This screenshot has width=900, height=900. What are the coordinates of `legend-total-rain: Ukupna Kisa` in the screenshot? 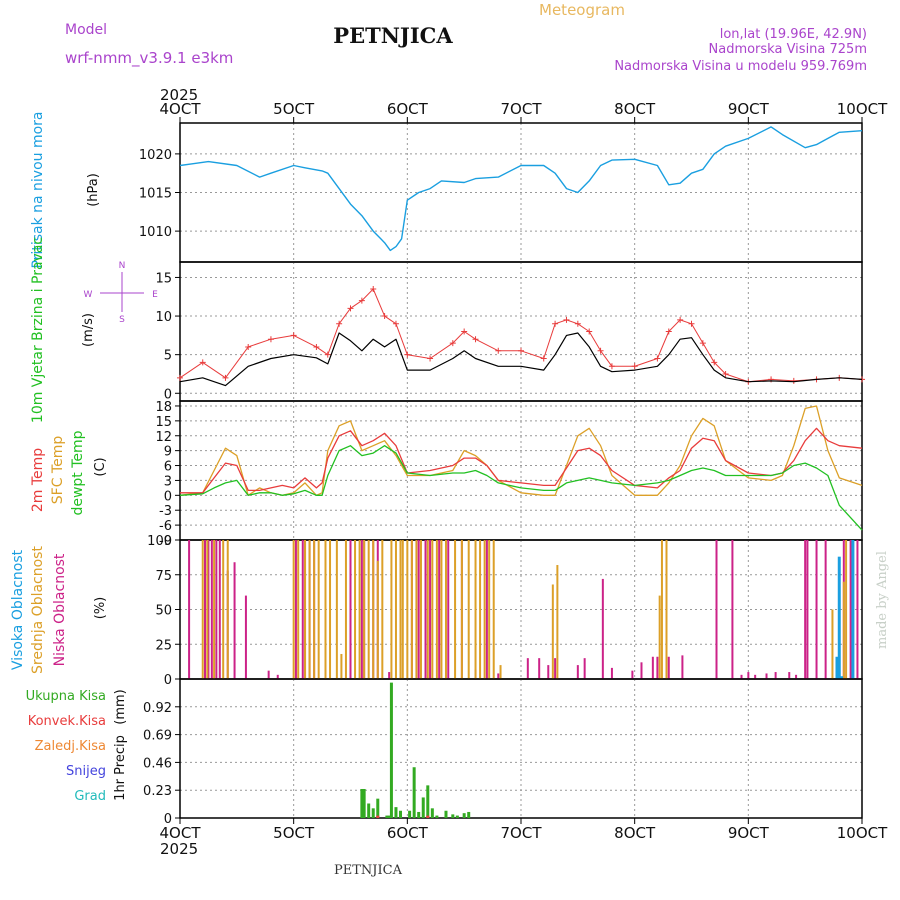 It's located at (66, 696).